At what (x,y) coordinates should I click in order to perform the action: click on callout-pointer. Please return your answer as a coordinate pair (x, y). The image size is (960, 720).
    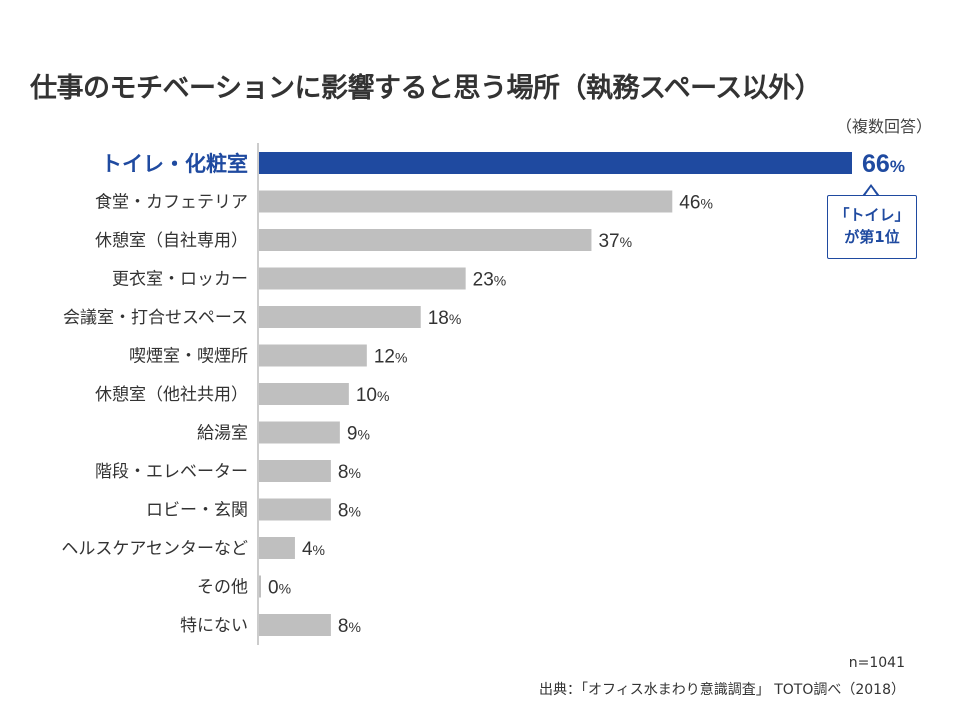
    Looking at the image, I should click on (871, 190).